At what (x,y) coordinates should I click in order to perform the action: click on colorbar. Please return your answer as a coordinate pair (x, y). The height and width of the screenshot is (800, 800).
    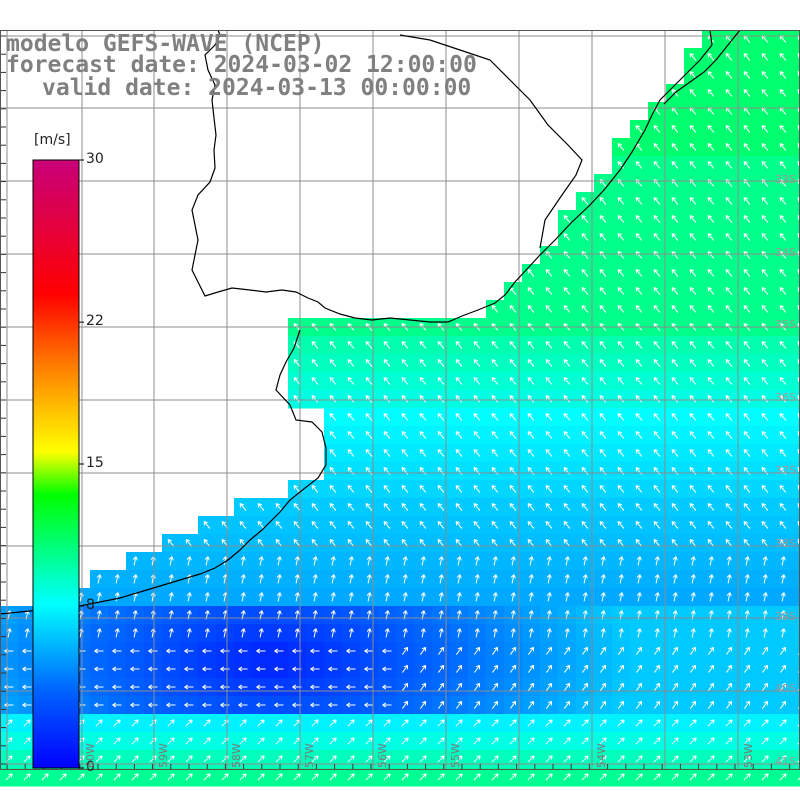
    Looking at the image, I should click on (56, 464).